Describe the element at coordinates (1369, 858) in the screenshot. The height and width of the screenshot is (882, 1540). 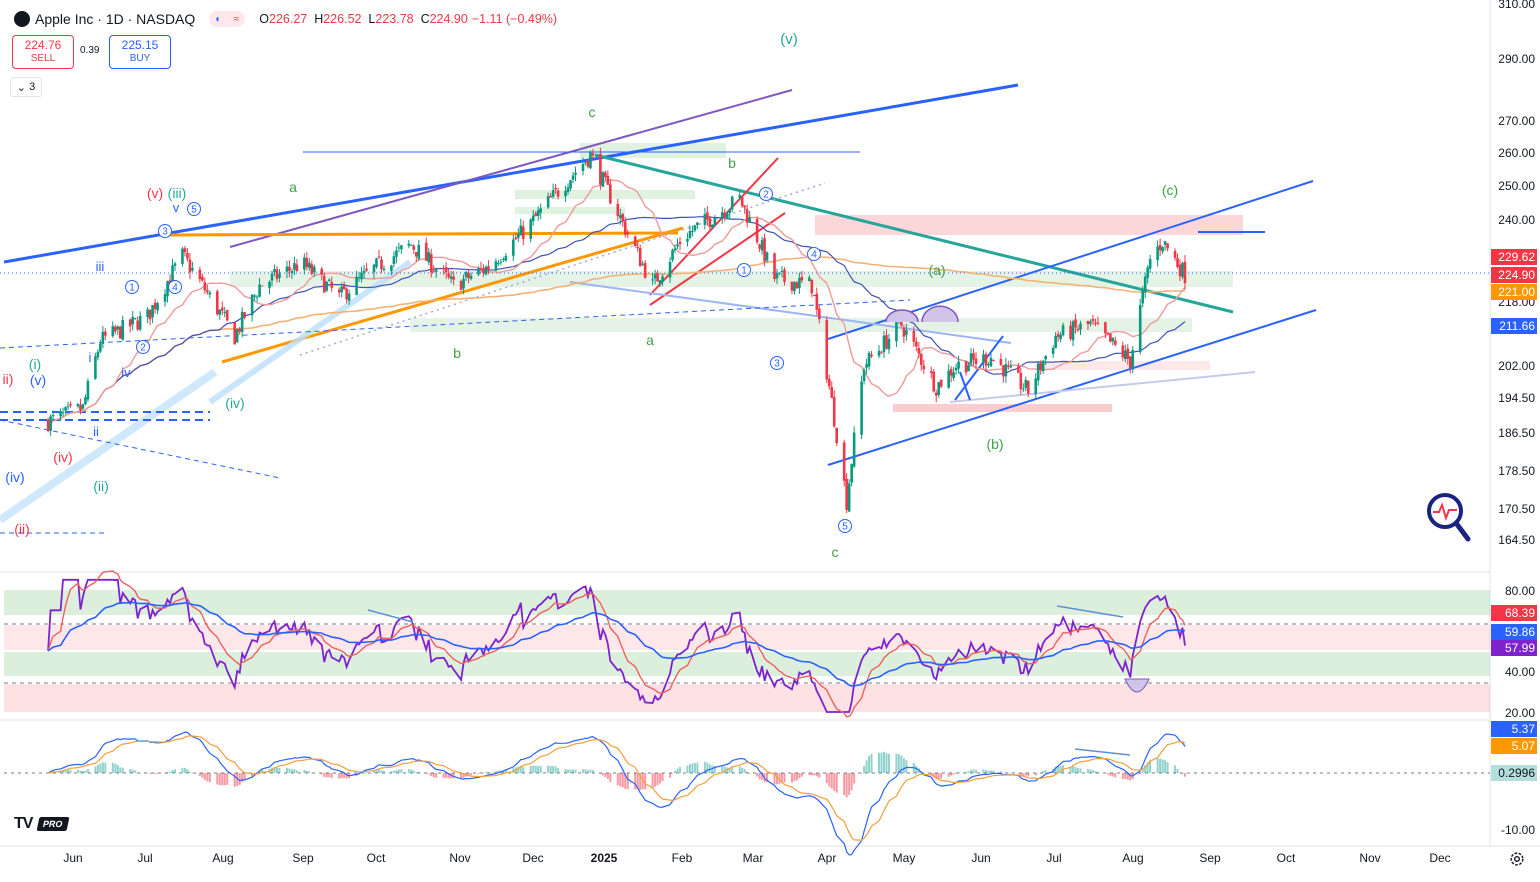
I see `time-tick-label: Nov` at that location.